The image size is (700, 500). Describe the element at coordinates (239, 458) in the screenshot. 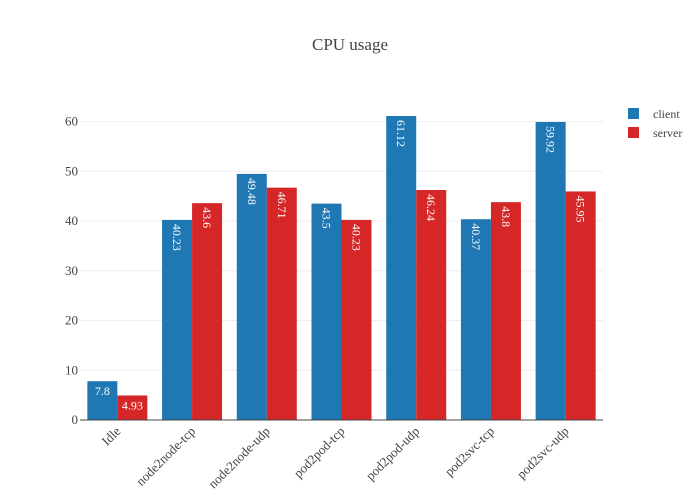

I see `x-tick-label: node2node-udp` at that location.